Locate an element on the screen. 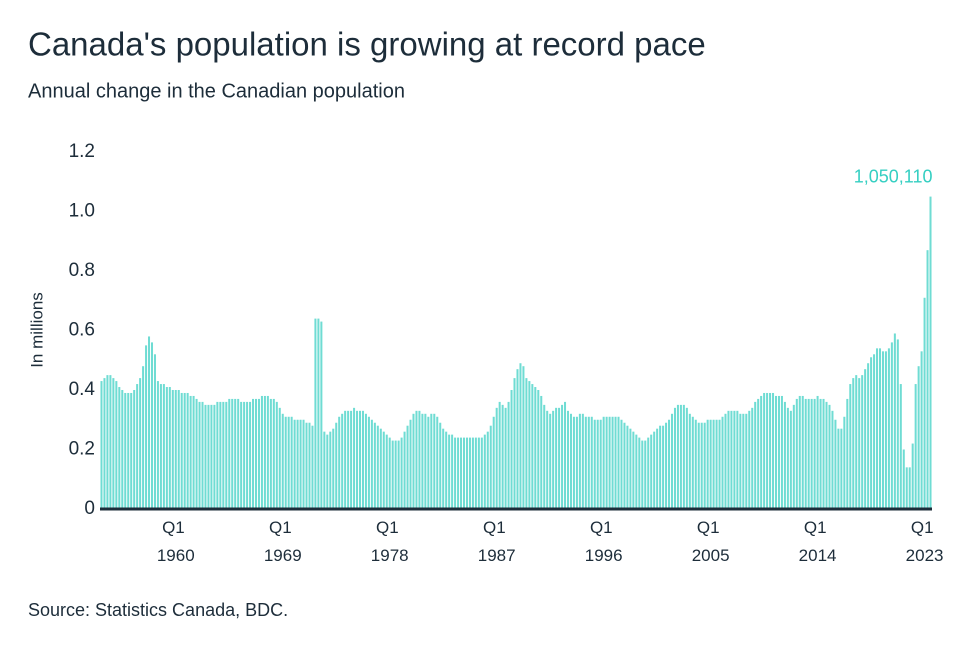  y-tick-label: 0.2 is located at coordinates (82, 449).